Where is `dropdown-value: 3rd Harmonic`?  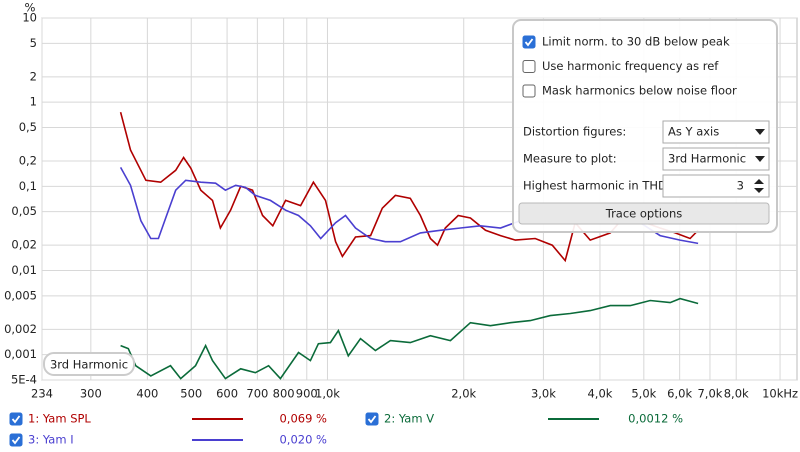
dropdown-value: 3rd Harmonic is located at coordinates (707, 159).